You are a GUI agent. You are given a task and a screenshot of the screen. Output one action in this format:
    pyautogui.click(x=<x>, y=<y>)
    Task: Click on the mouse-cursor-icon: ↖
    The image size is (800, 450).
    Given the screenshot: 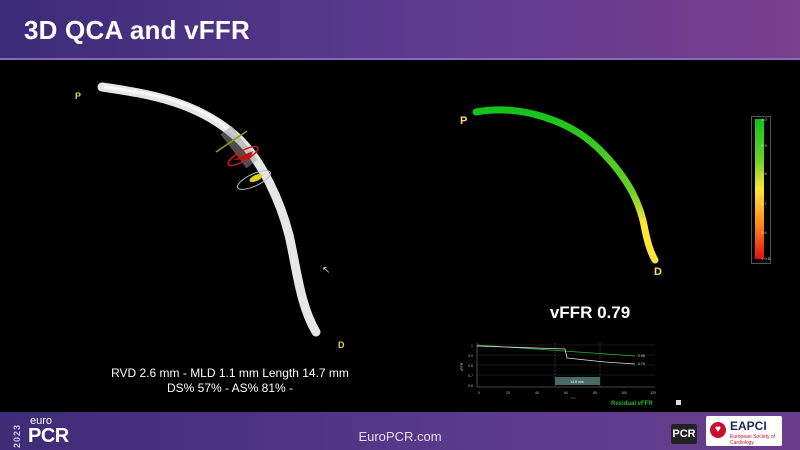 What is the action you would take?
    pyautogui.click(x=326, y=270)
    